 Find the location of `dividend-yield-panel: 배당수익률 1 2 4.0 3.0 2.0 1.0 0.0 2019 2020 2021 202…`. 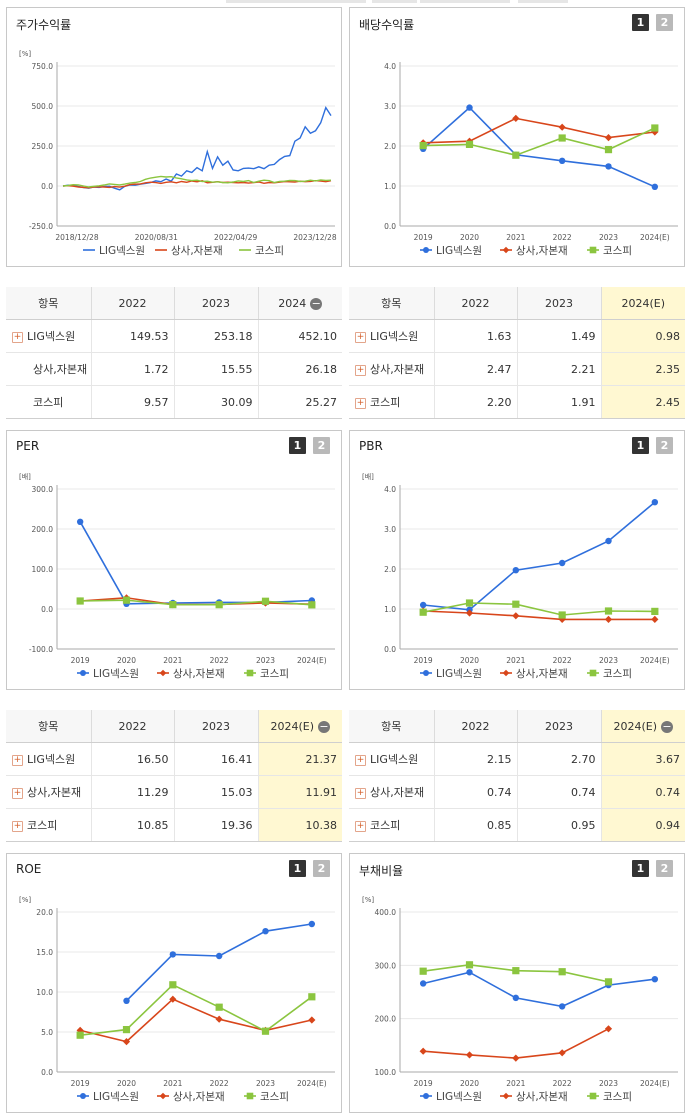

dividend-yield-panel: 배당수익률 1 2 4.0 3.0 2.0 1.0 0.0 2019 2020 2021 202… is located at coordinates (517, 137).